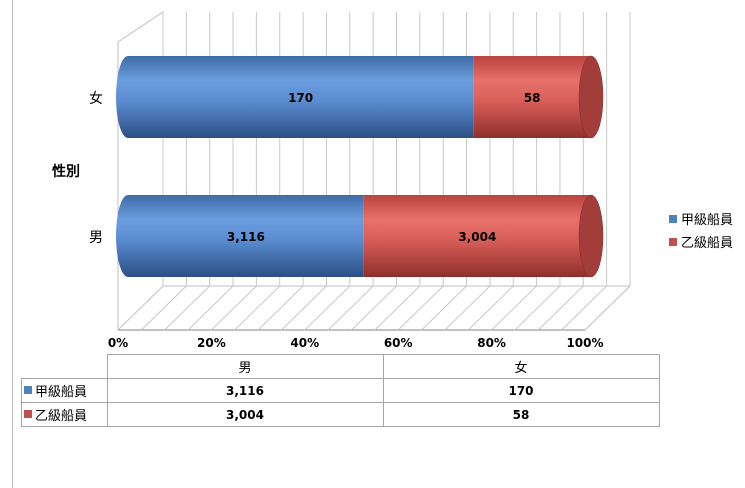  I want to click on legend-item: 甲級船員, so click(701, 218).